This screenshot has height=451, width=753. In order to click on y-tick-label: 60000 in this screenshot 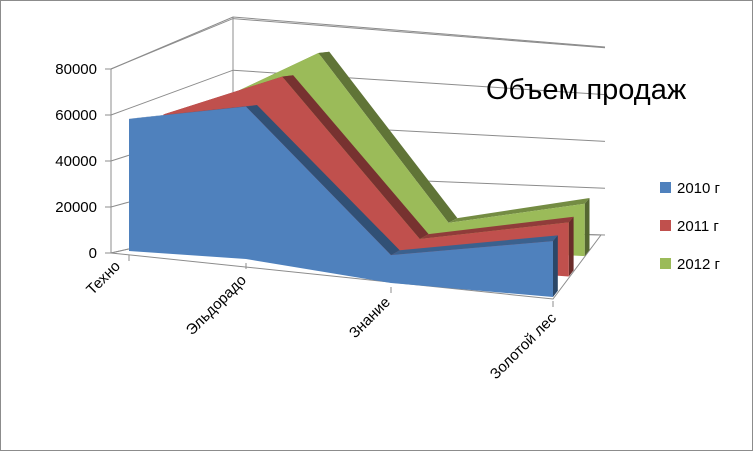, I will do `click(76, 115)`.